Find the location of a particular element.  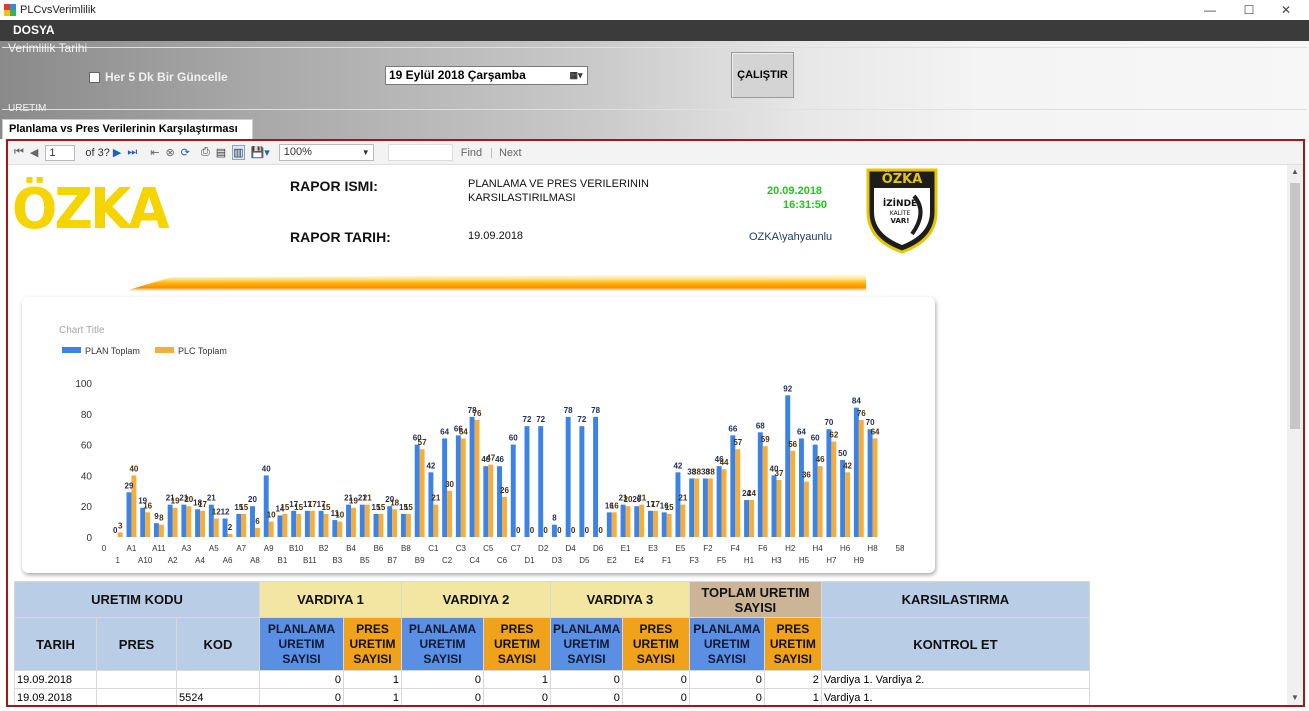

next-link: Next is located at coordinates (510, 152).